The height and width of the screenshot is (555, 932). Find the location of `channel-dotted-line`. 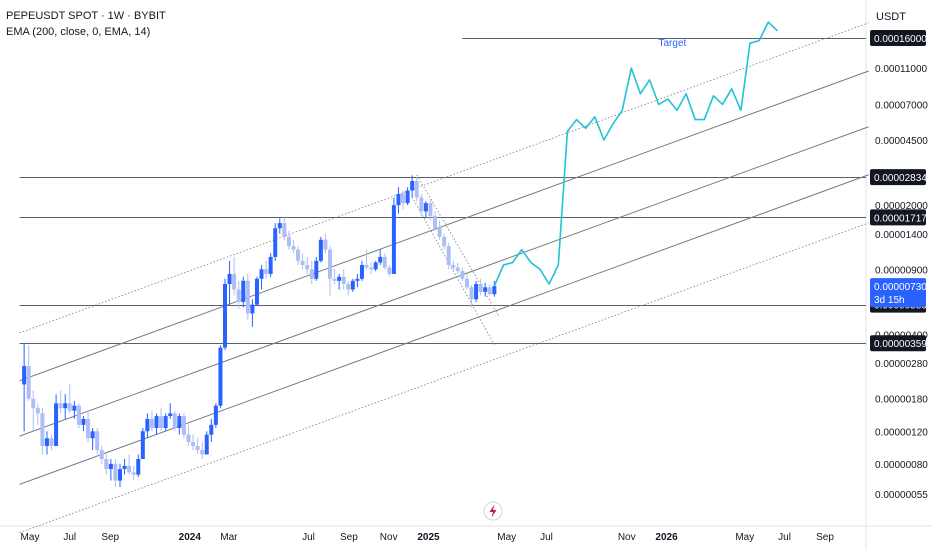

channel-dotted-line is located at coordinates (458, 245).